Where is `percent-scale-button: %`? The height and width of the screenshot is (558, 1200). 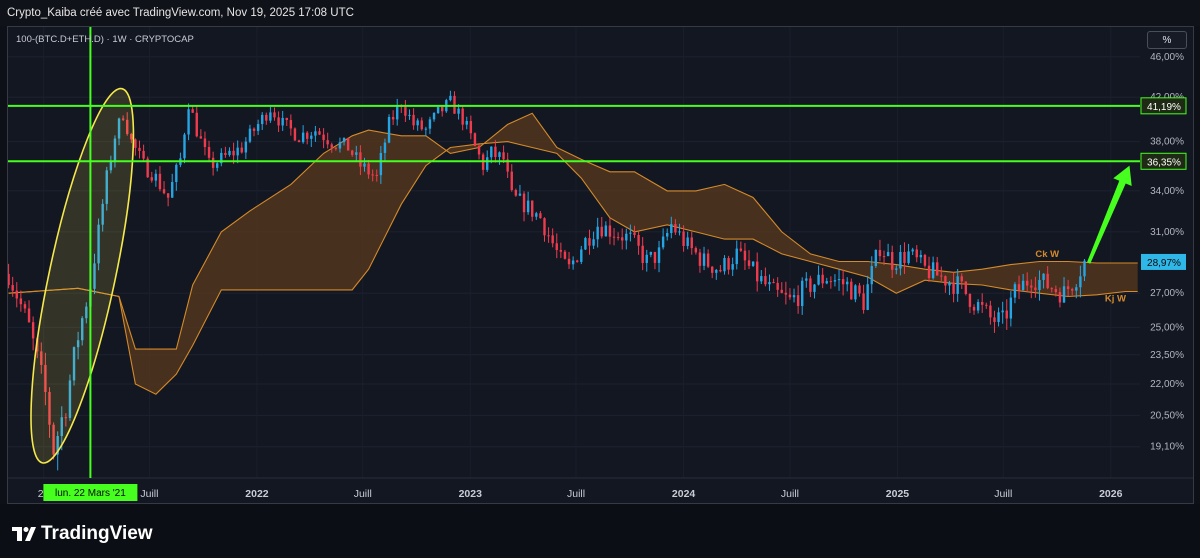
percent-scale-button: % is located at coordinates (1167, 40).